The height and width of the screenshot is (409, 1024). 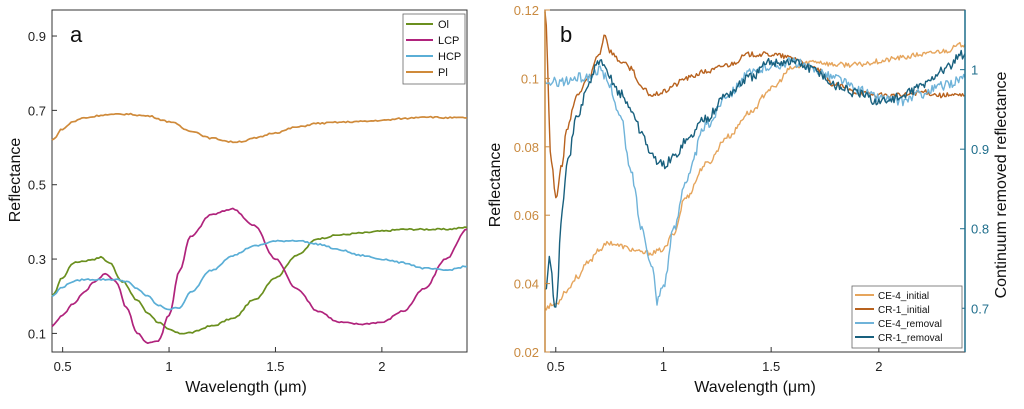 What do you see at coordinates (37, 333) in the screenshot?
I see `panel-a-y-tick-label: 0.1` at bounding box center [37, 333].